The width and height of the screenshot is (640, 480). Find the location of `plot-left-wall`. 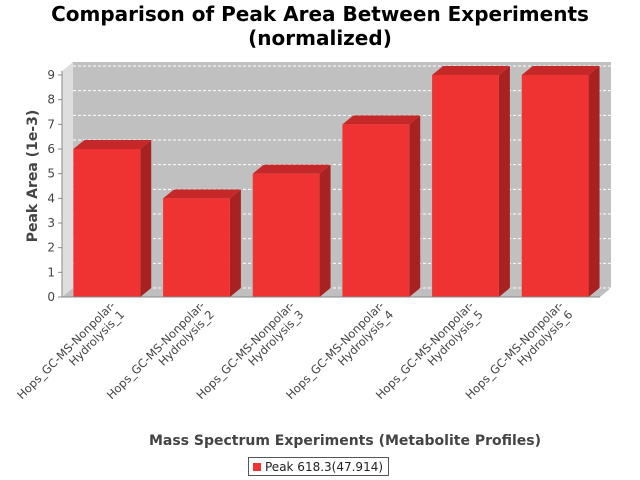

plot-left-wall is located at coordinates (67, 179).